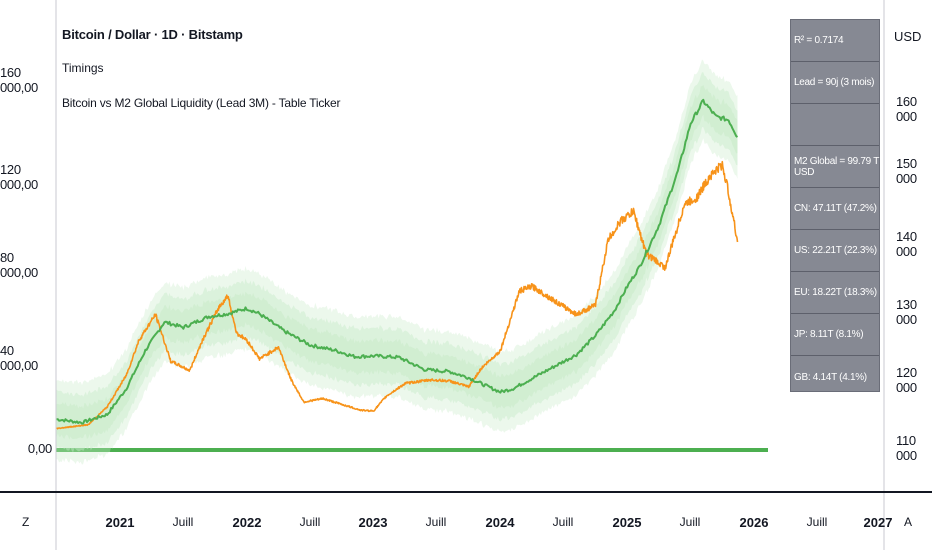  What do you see at coordinates (830, 377) in the screenshot?
I see `table-row: GB: 4.14T (4.1%)` at bounding box center [830, 377].